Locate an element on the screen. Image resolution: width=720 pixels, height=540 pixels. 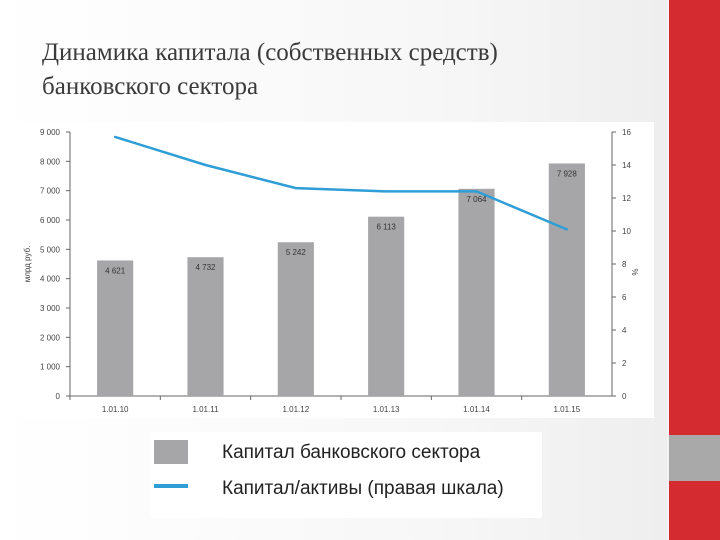
legend-swatch-bar is located at coordinates (171, 452).